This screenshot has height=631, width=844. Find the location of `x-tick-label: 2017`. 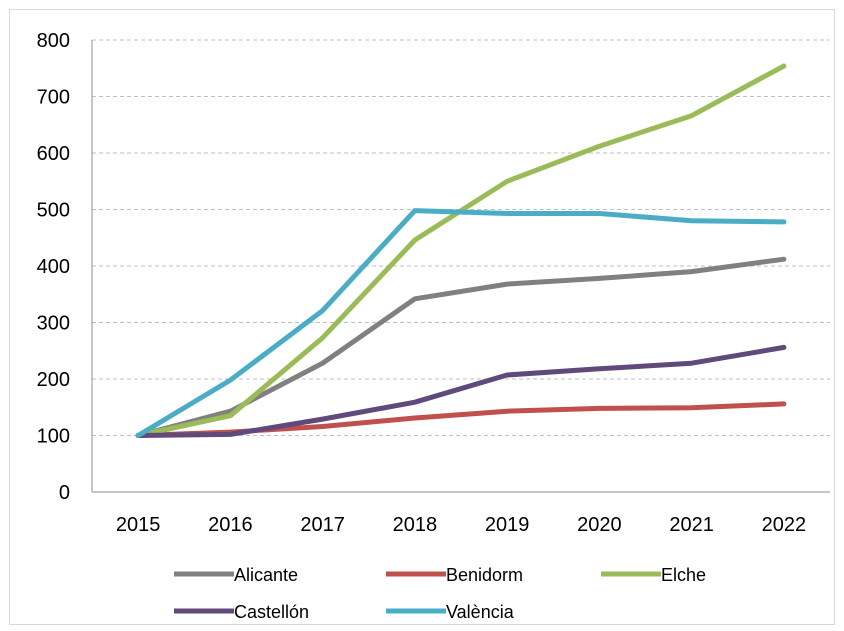

x-tick-label: 2017 is located at coordinates (322, 525).